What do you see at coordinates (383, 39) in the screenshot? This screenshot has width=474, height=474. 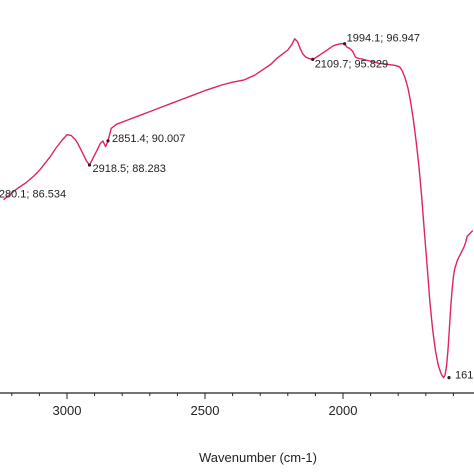 I see `annotation-label: 1994.1; 96.947` at bounding box center [383, 39].